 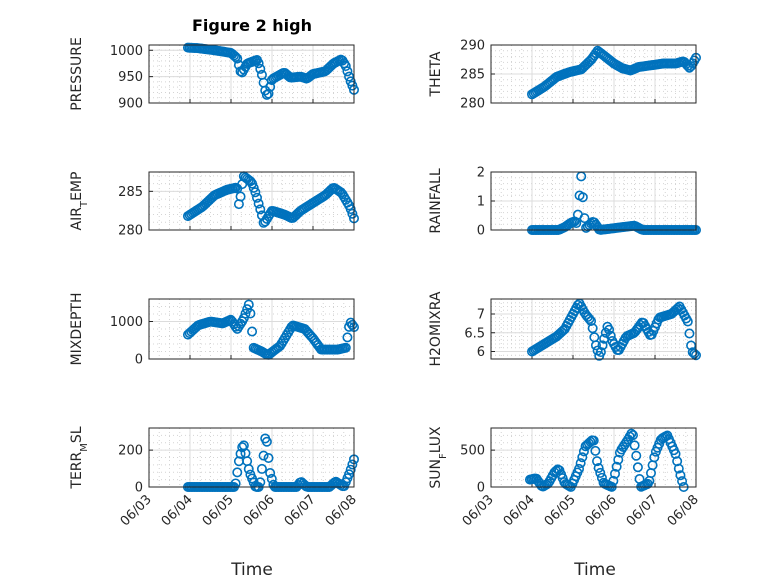 What do you see at coordinates (472, 46) in the screenshot?
I see `y-tick-label: 290` at bounding box center [472, 46].